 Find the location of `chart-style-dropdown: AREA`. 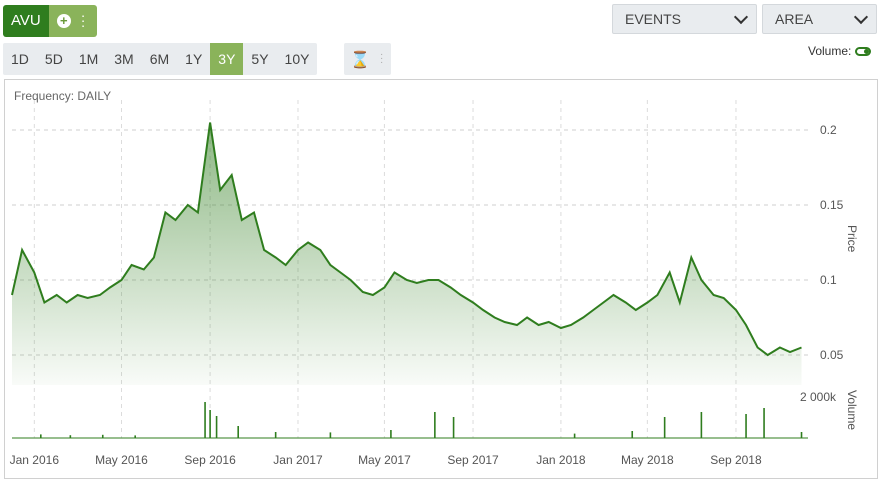

chart-style-dropdown: AREA is located at coordinates (819, 19).